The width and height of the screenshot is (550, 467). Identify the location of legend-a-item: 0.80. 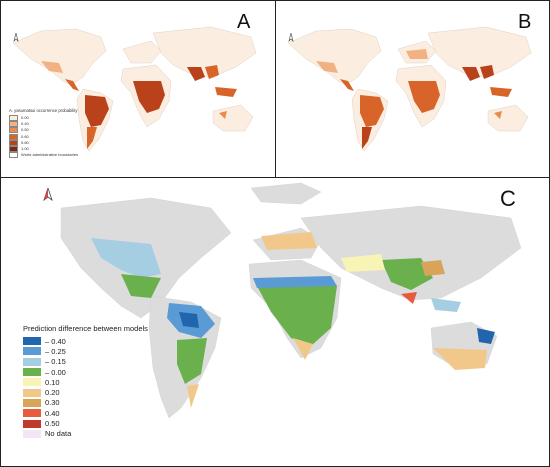
(43, 142).